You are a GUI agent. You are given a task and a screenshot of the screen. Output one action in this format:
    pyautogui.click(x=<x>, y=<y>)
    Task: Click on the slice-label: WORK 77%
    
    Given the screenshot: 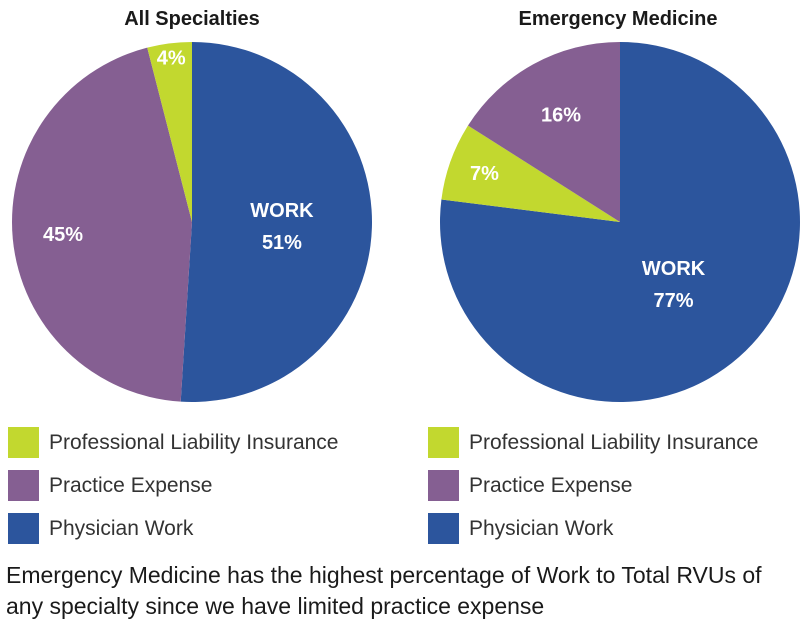 What is the action you would take?
    pyautogui.click(x=674, y=285)
    